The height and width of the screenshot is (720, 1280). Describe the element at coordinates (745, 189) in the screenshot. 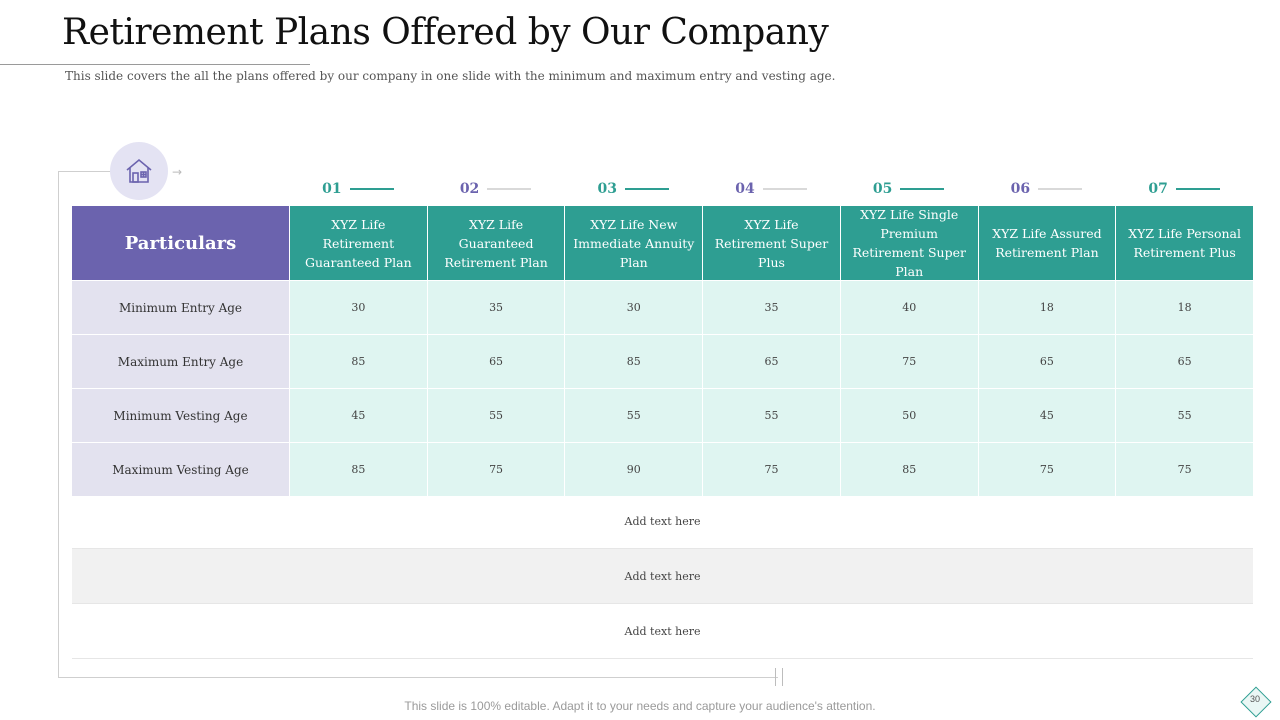

I see `column-number-label: 04` at that location.